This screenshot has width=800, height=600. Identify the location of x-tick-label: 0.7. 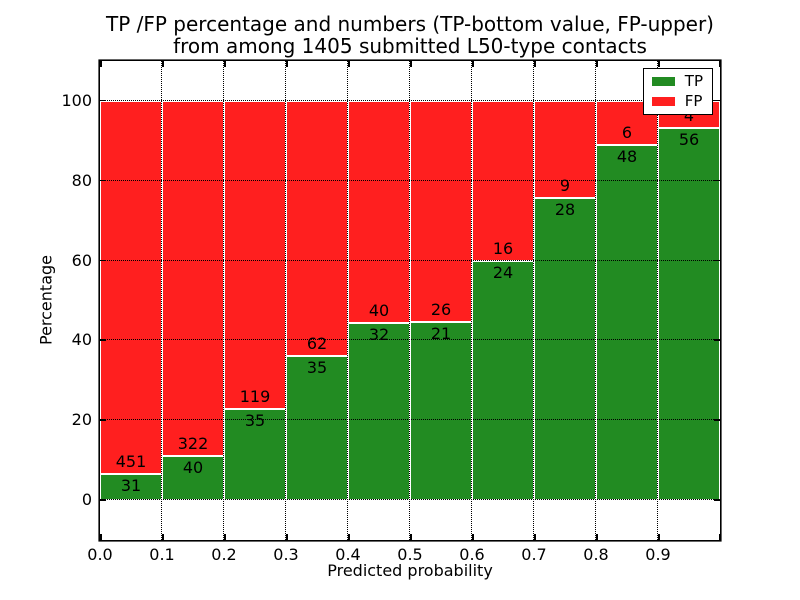
(534, 554).